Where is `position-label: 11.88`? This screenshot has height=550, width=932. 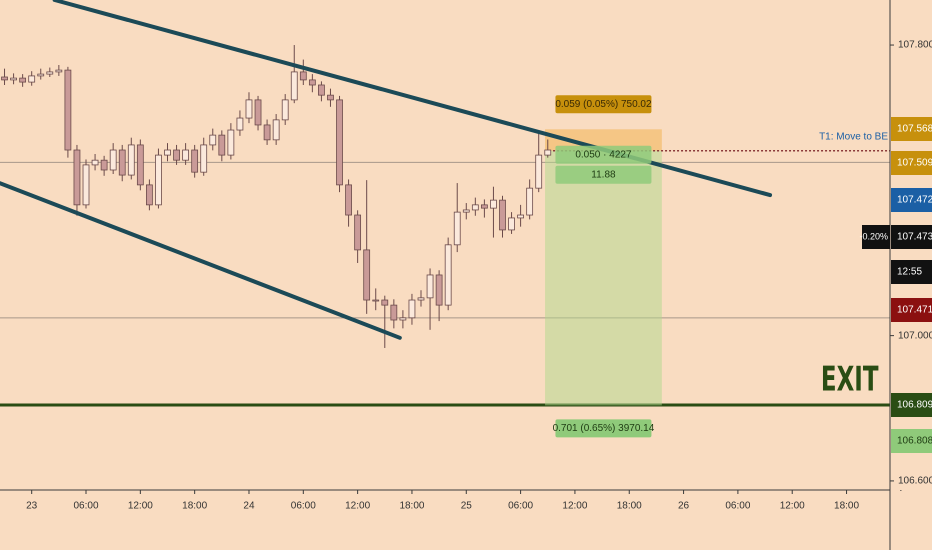 position-label: 11.88 is located at coordinates (603, 174).